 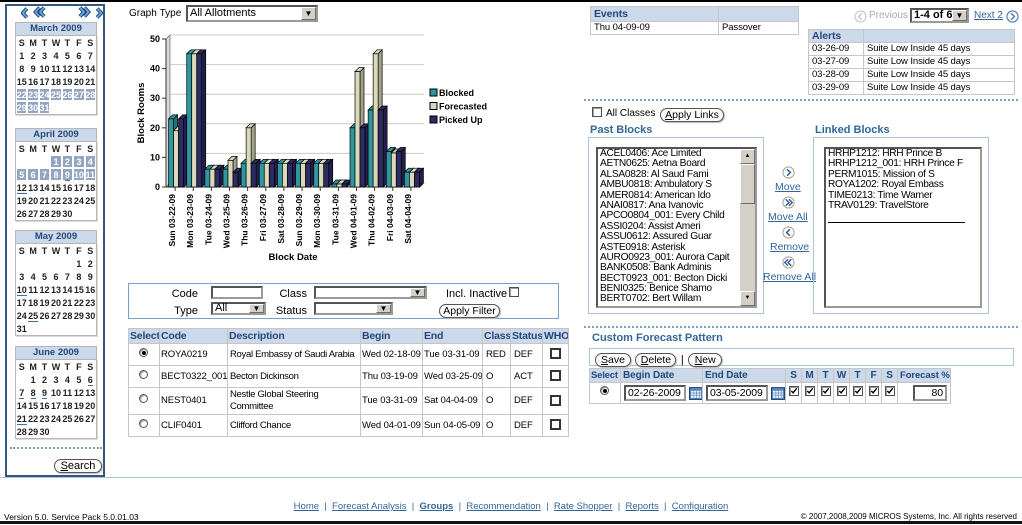 I want to click on svg-text: 40, so click(x=155, y=69).